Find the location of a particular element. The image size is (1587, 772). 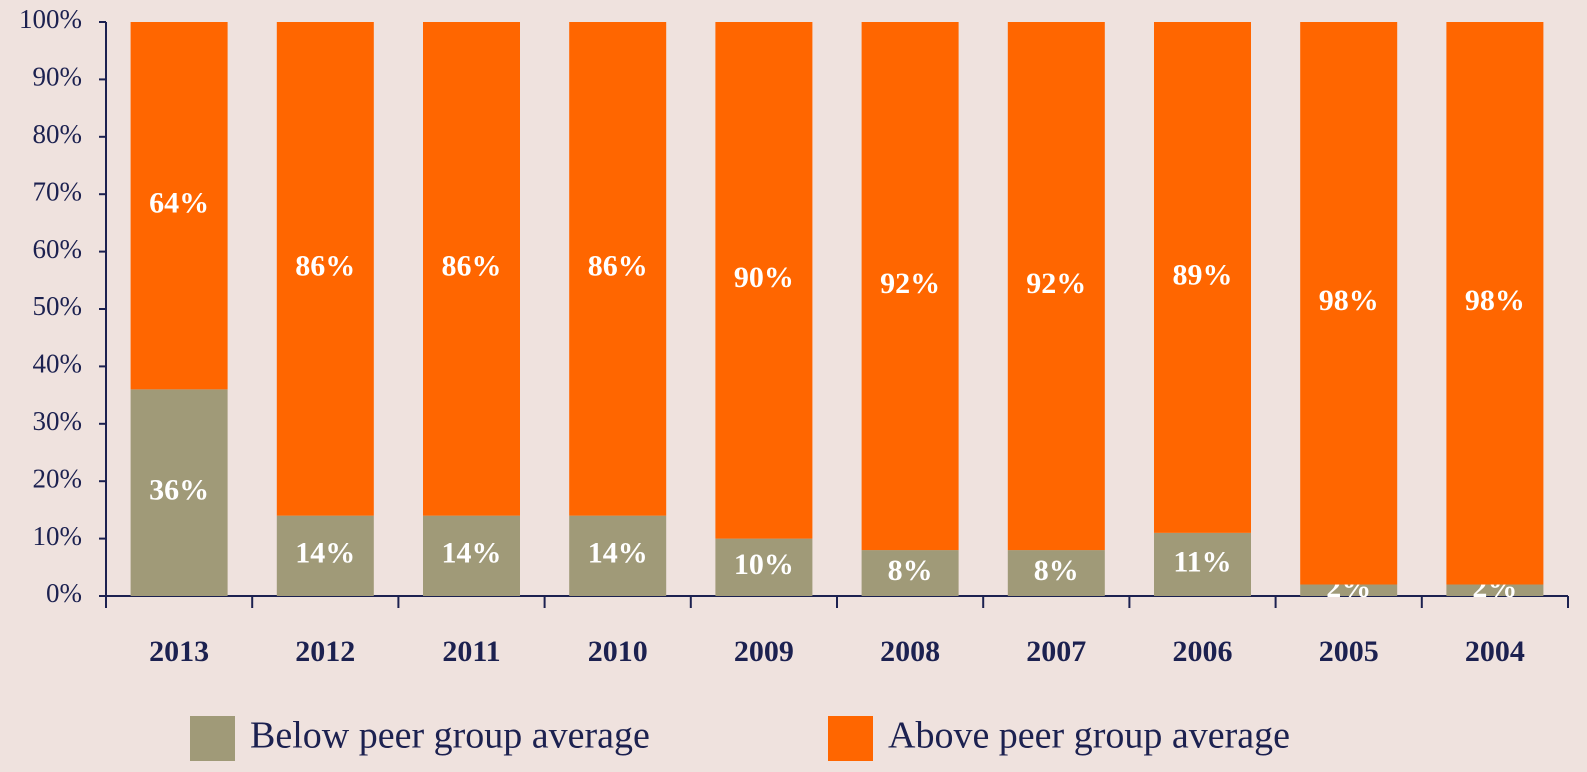

y-tick-label: 90% is located at coordinates (58, 77).